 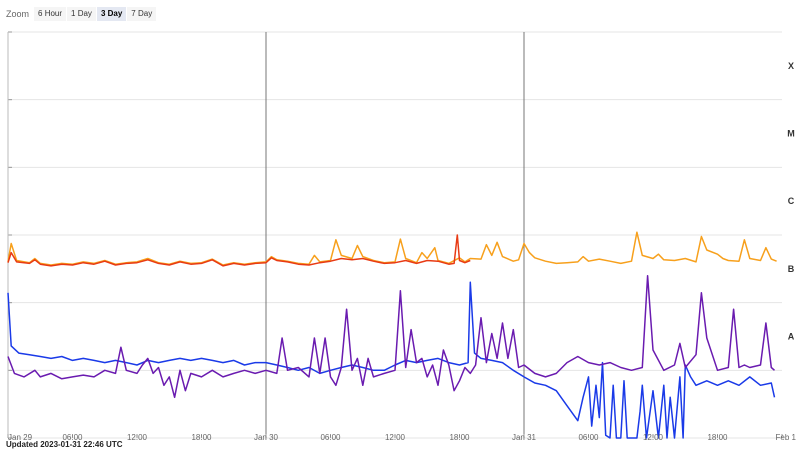 What do you see at coordinates (791, 134) in the screenshot?
I see `class-label-m: M` at bounding box center [791, 134].